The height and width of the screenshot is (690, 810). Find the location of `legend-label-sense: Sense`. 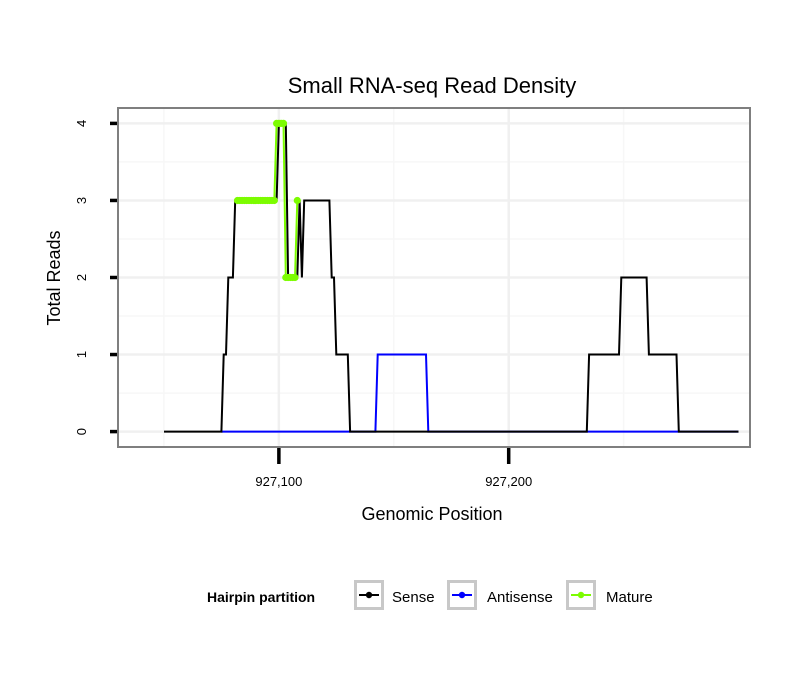

legend-label-sense: Sense is located at coordinates (413, 597).